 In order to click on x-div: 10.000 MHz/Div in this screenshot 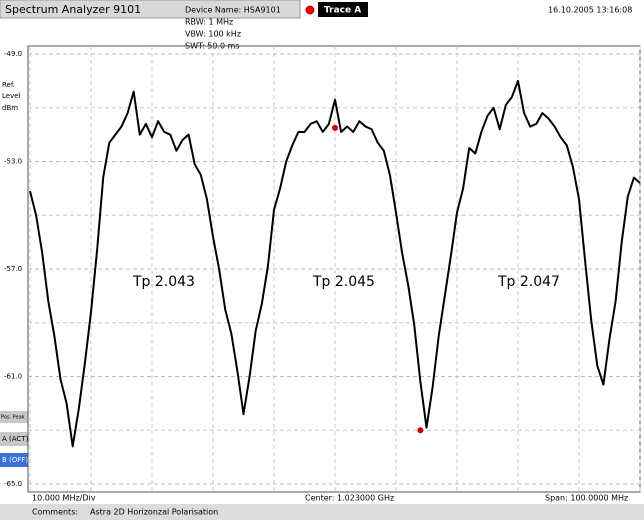, I will do `click(64, 498)`.